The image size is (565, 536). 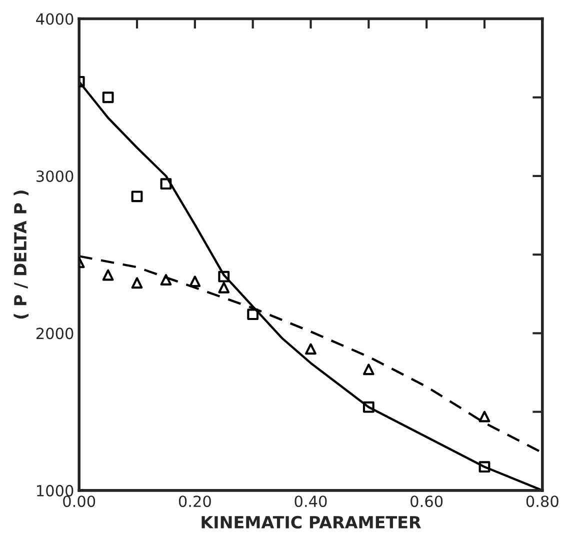 I want to click on y-tick-label: 2000, so click(x=55, y=334).